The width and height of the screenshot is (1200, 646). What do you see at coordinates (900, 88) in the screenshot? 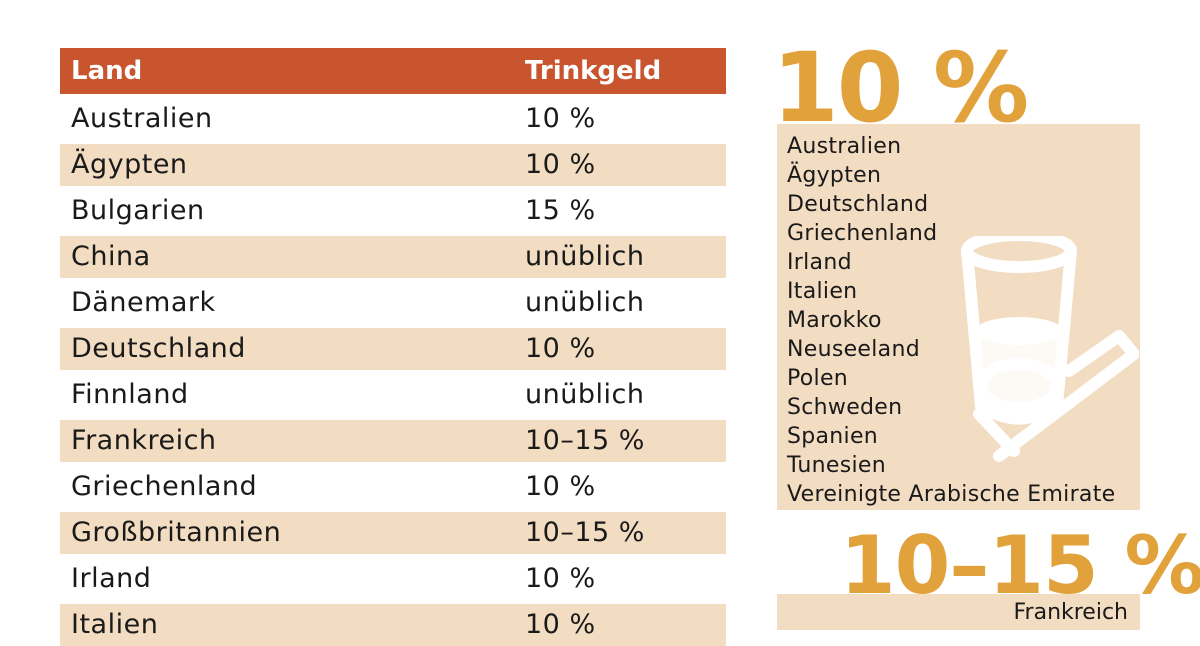
I see `panel-10-heading: 10 %` at bounding box center [900, 88].